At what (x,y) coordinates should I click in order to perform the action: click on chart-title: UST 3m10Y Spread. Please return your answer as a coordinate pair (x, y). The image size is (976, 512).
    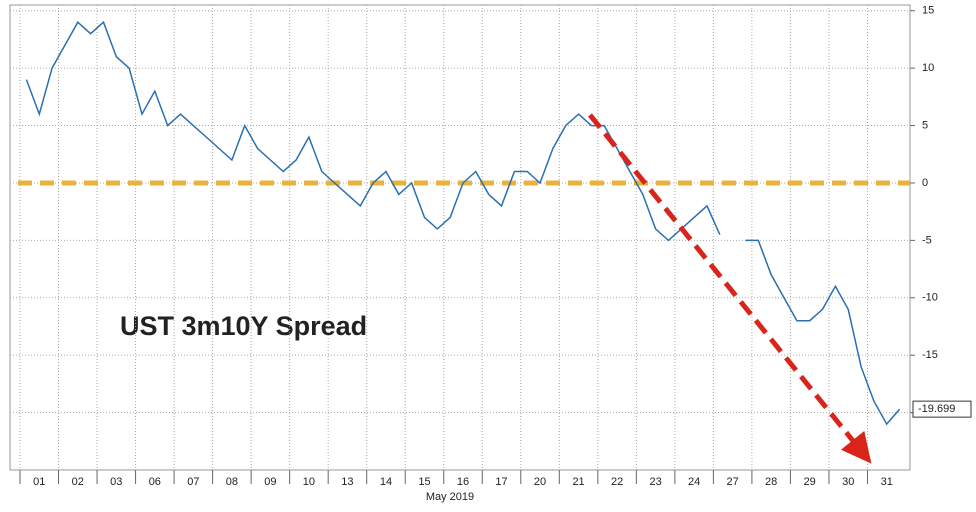
    Looking at the image, I should click on (243, 326).